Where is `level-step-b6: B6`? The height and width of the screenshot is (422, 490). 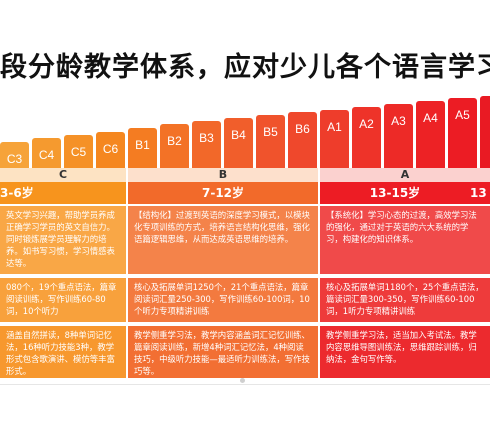 level-step-b6: B6 is located at coordinates (302, 140).